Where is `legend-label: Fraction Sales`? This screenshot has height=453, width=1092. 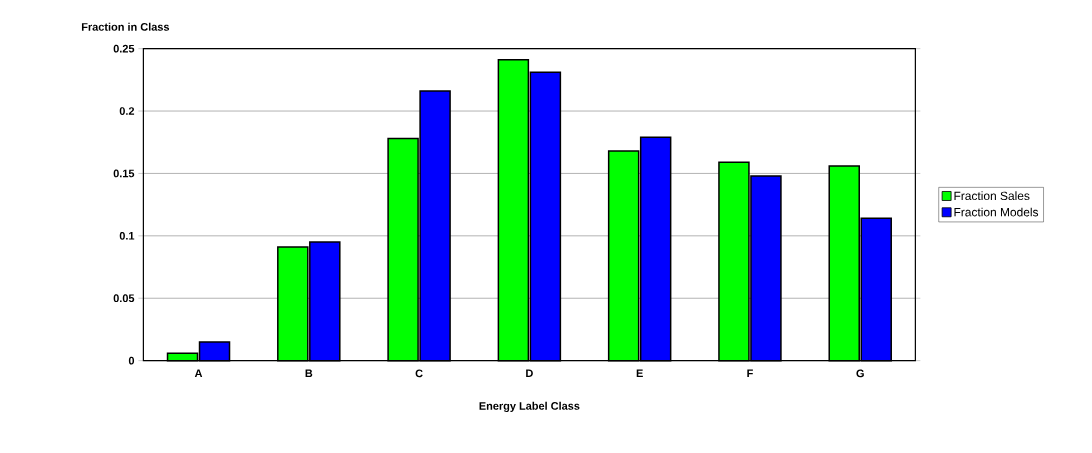
legend-label: Fraction Sales is located at coordinates (992, 196).